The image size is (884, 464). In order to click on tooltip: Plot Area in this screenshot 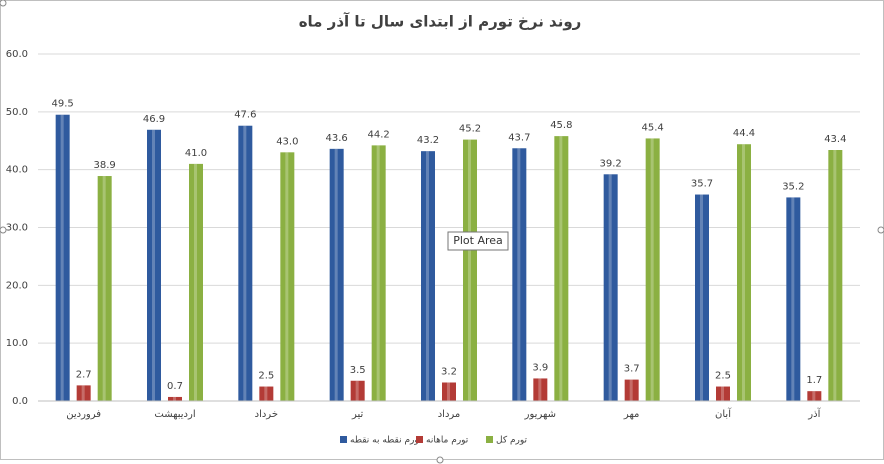, I will do `click(478, 241)`.